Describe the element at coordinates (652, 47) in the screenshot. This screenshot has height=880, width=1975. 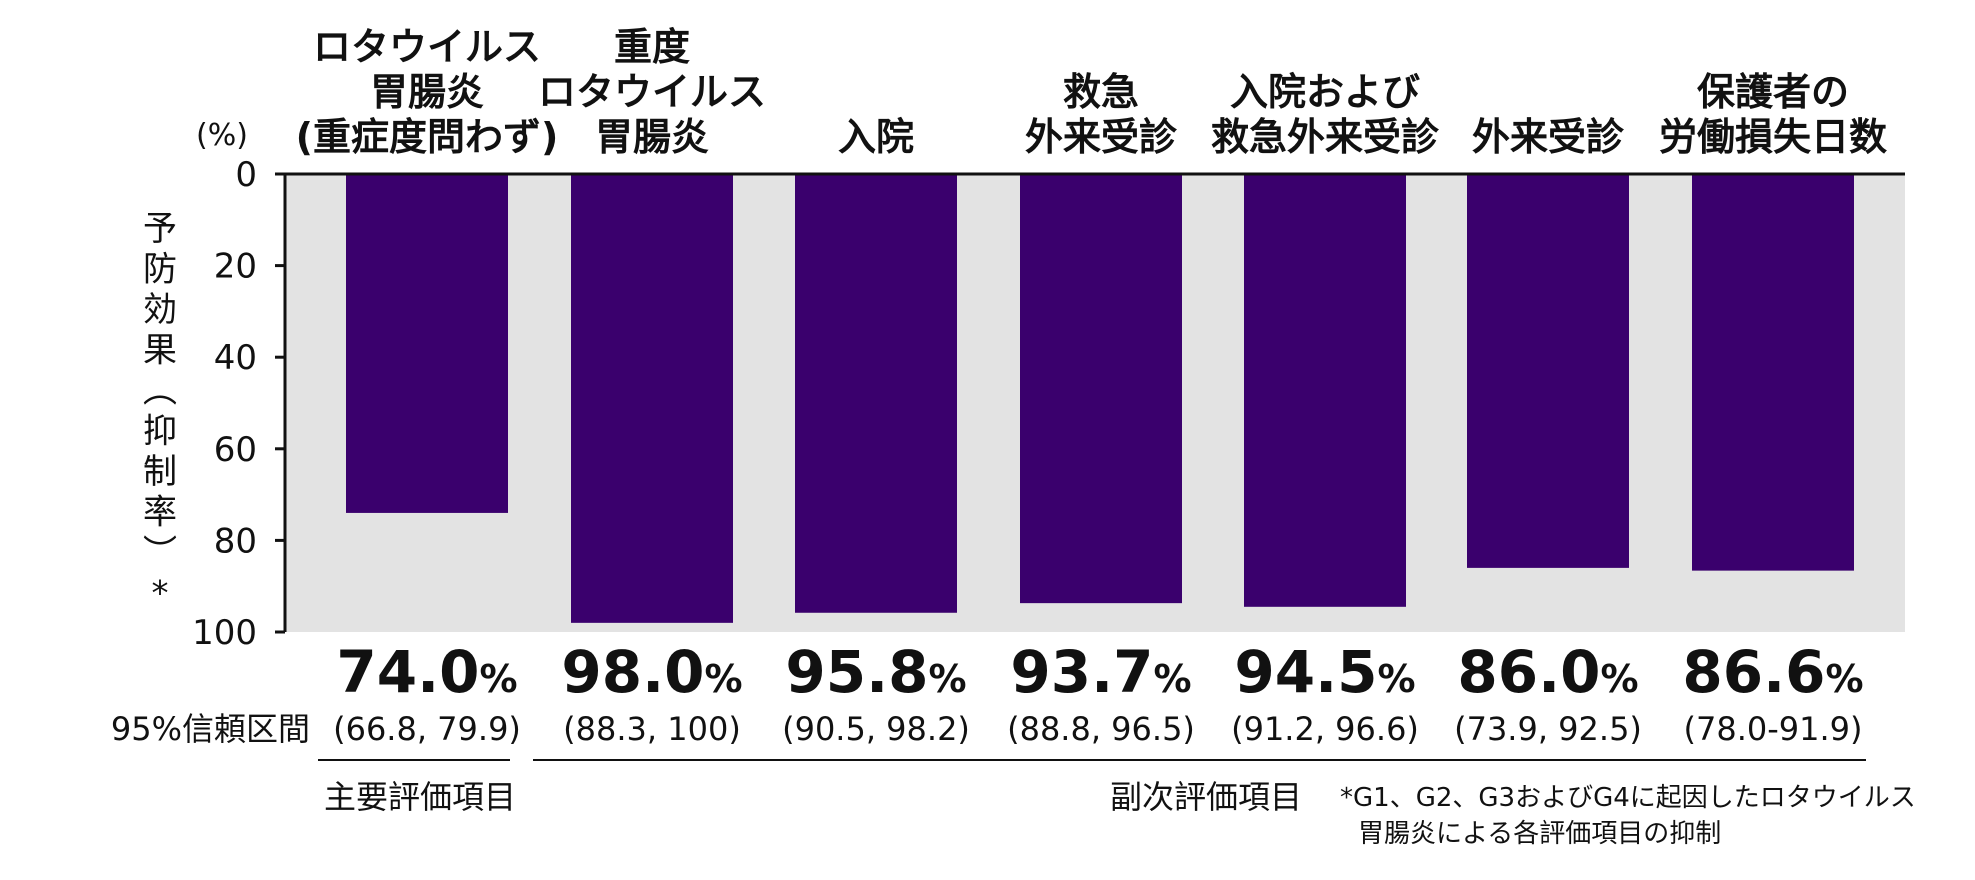
I see `category-label-line: 重度` at that location.